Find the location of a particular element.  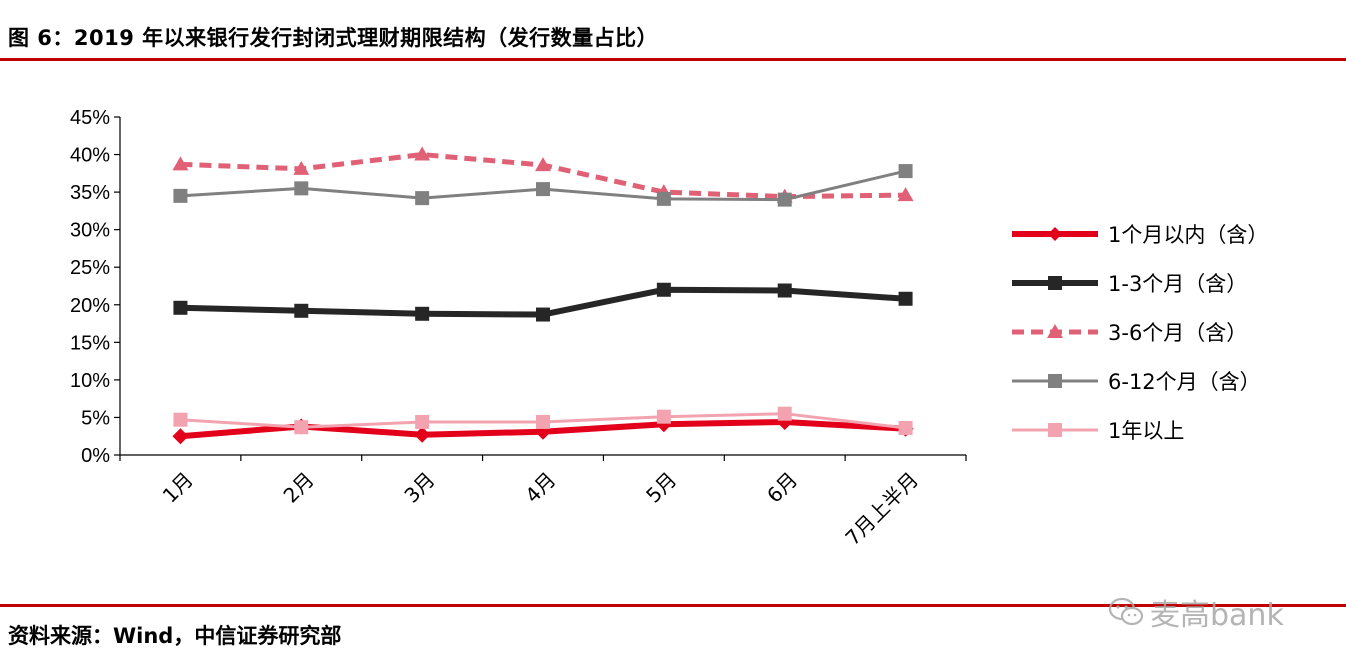

y-tick-label: 5% is located at coordinates (95, 418).